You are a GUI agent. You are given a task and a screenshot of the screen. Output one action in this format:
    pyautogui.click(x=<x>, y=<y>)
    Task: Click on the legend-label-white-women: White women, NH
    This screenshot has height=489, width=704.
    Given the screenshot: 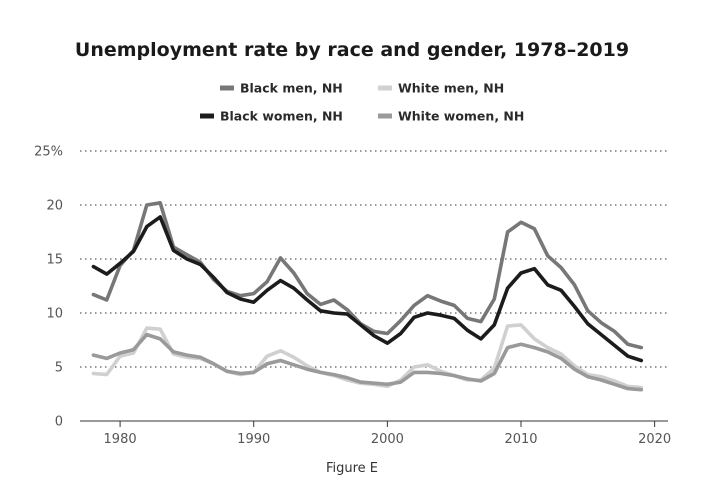 What is the action you would take?
    pyautogui.click(x=461, y=116)
    